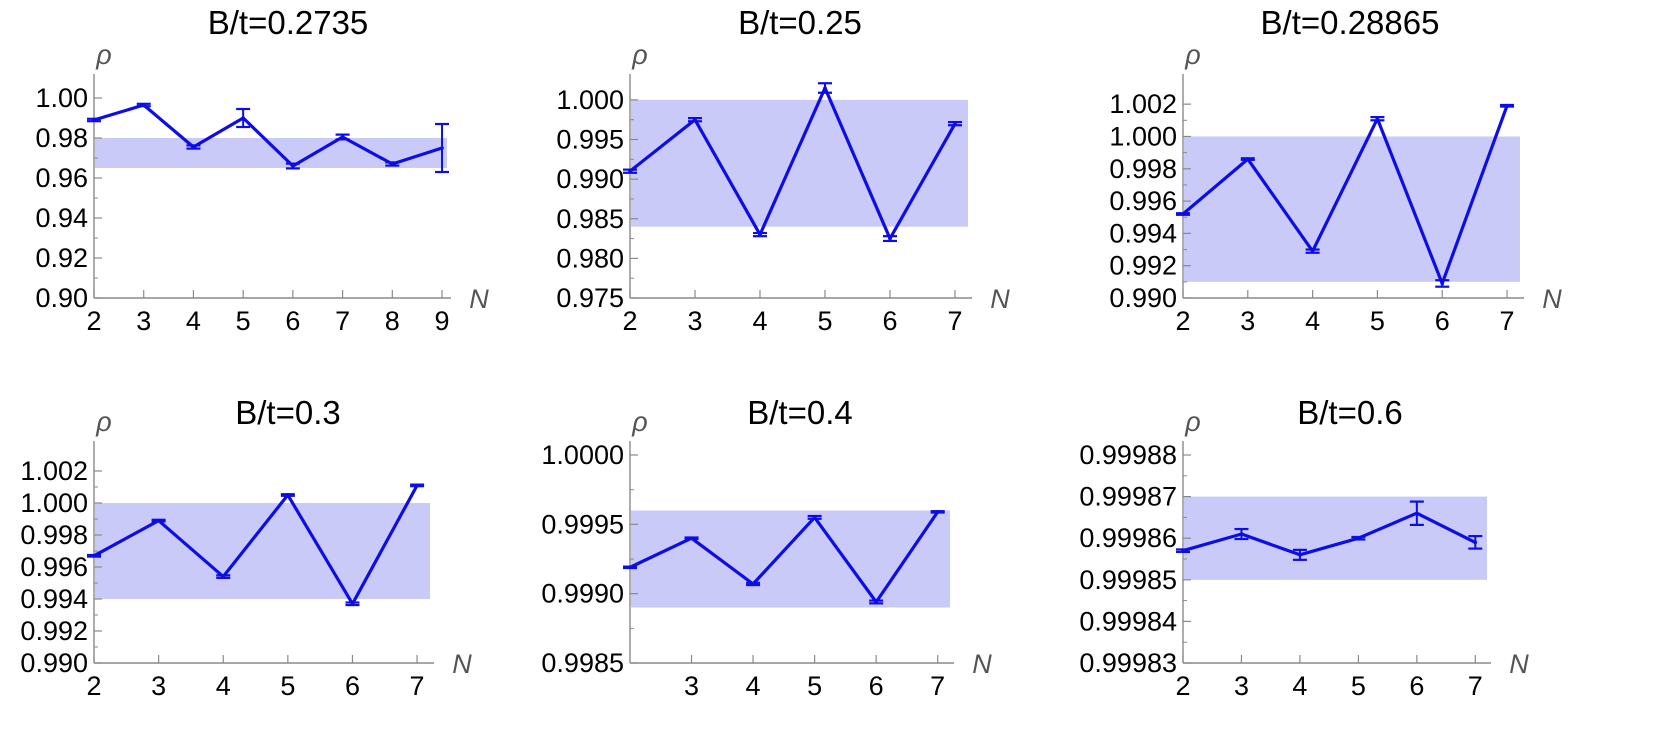 This screenshot has height=747, width=1660. What do you see at coordinates (590, 140) in the screenshot?
I see `y-tick-label: 0.995` at bounding box center [590, 140].